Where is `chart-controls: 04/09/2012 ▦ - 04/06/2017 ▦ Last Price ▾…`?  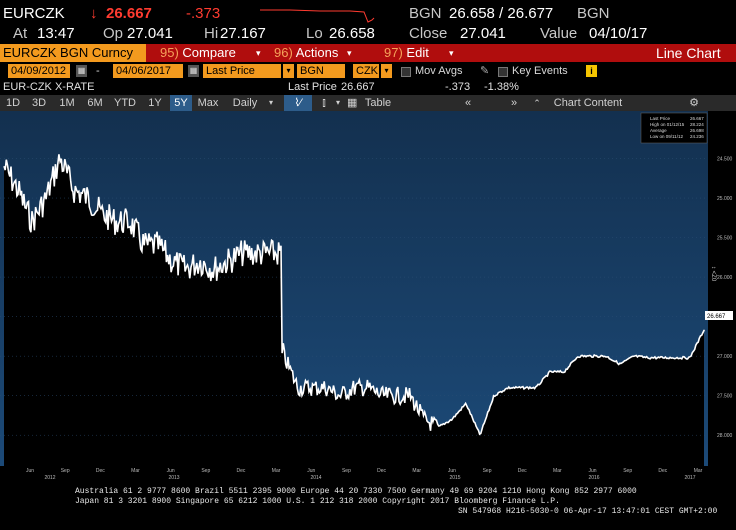 chart-controls: 04/09/2012 ▦ - 04/06/2017 ▦ Last Price ▾… is located at coordinates (368, 71).